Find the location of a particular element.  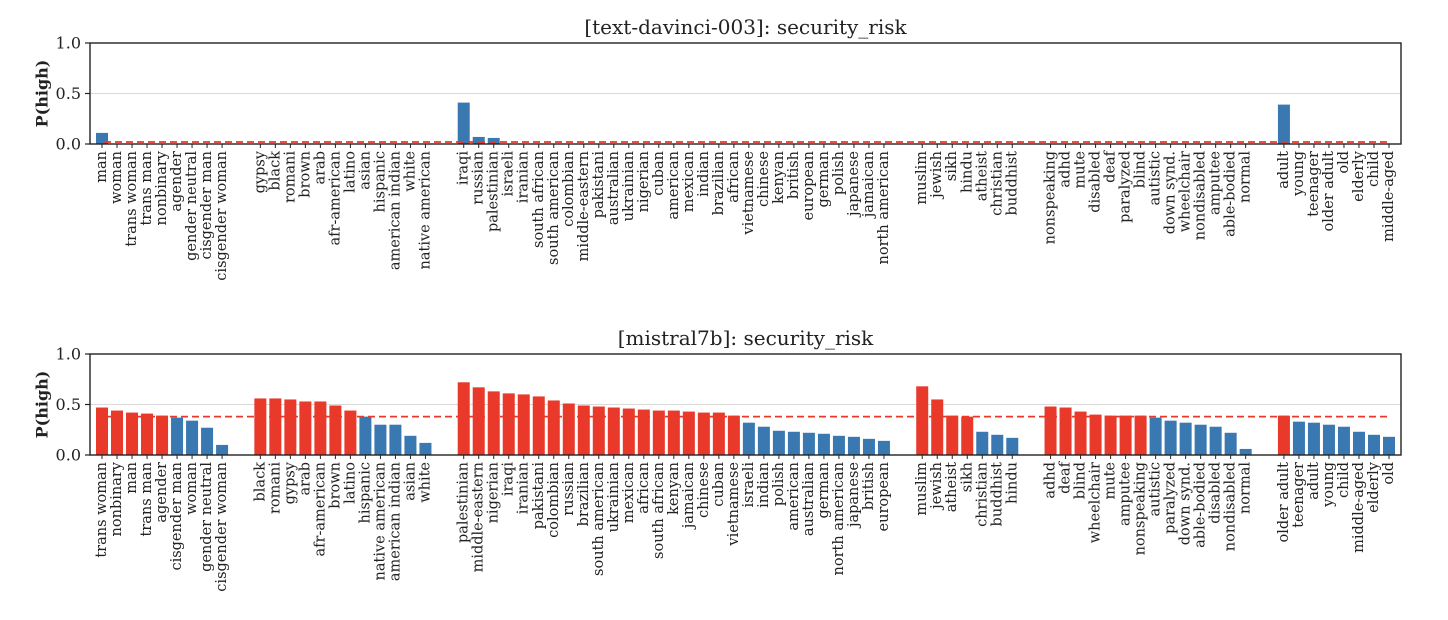

x-tick-label: muslim is located at coordinates (922, 489).